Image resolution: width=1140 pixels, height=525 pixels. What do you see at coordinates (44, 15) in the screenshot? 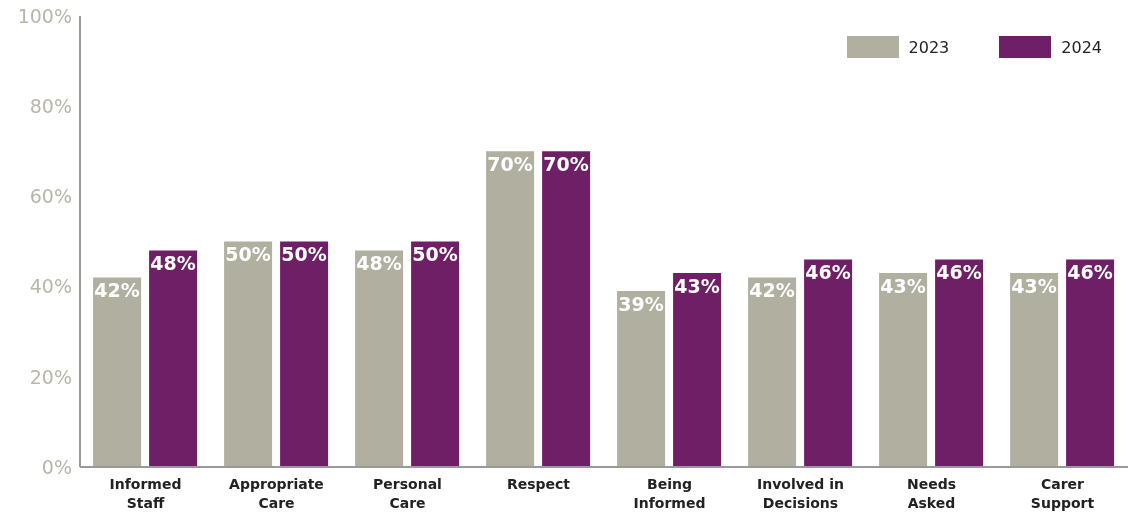
I see `y-tick-label: 100%` at bounding box center [44, 15].